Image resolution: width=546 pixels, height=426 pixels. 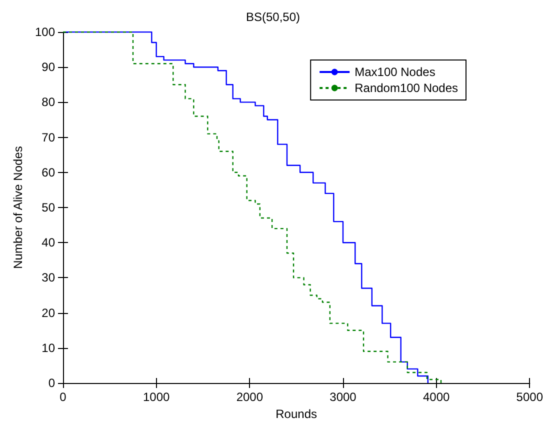 What do you see at coordinates (45, 32) in the screenshot?
I see `y-tick-label: 100` at bounding box center [45, 32].